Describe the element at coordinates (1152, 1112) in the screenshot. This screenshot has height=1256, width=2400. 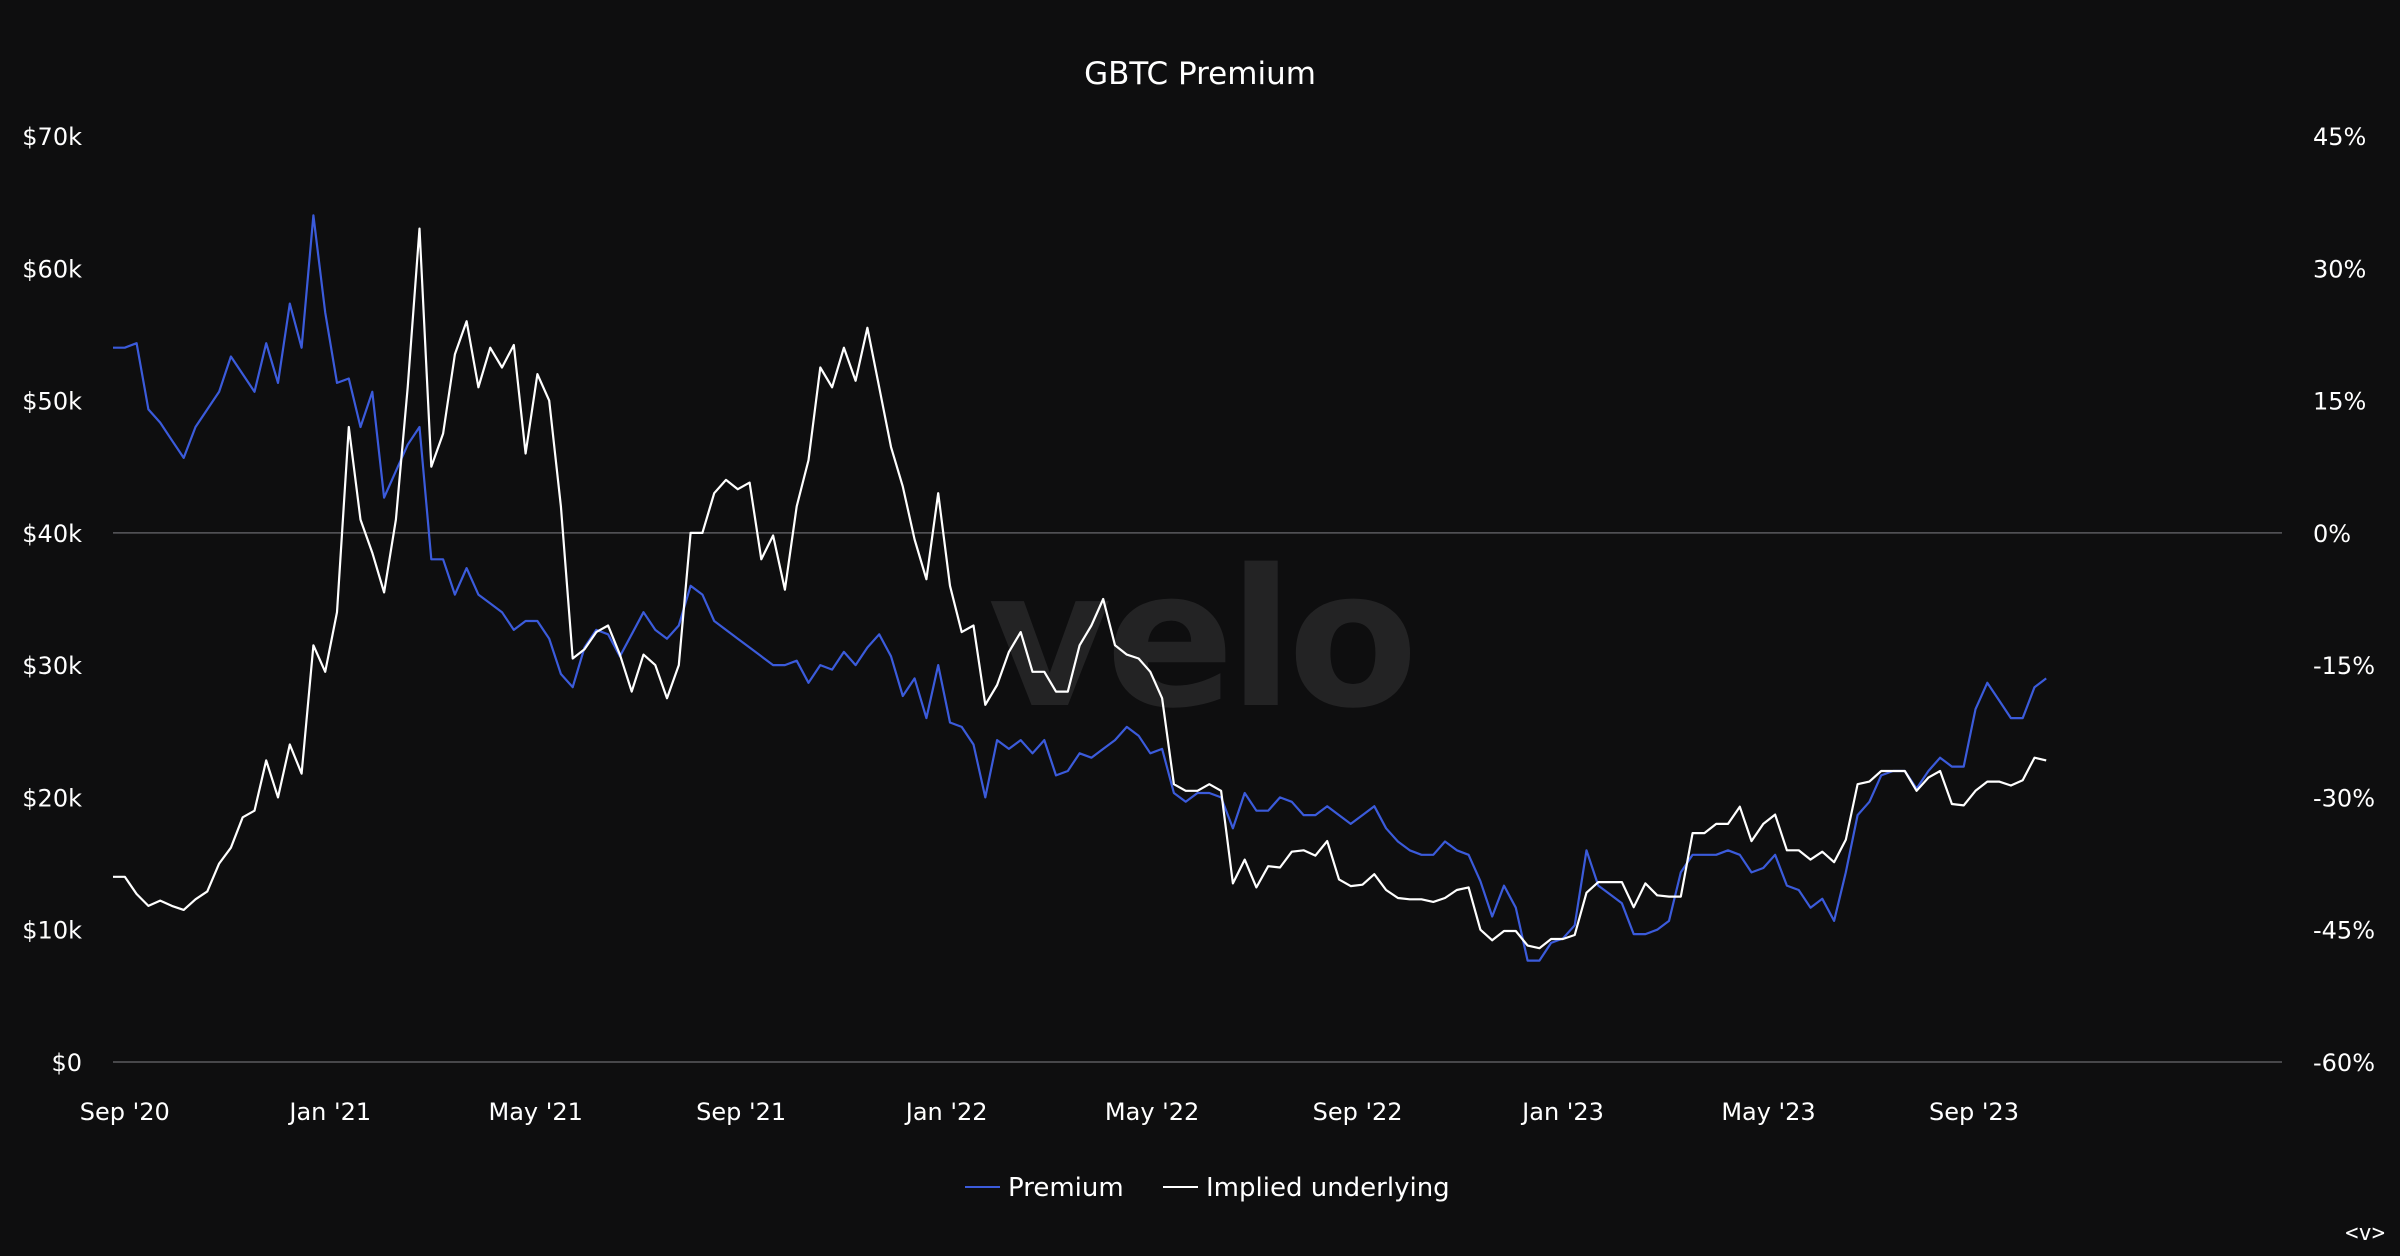
I see `x-tick-label: May '22` at that location.